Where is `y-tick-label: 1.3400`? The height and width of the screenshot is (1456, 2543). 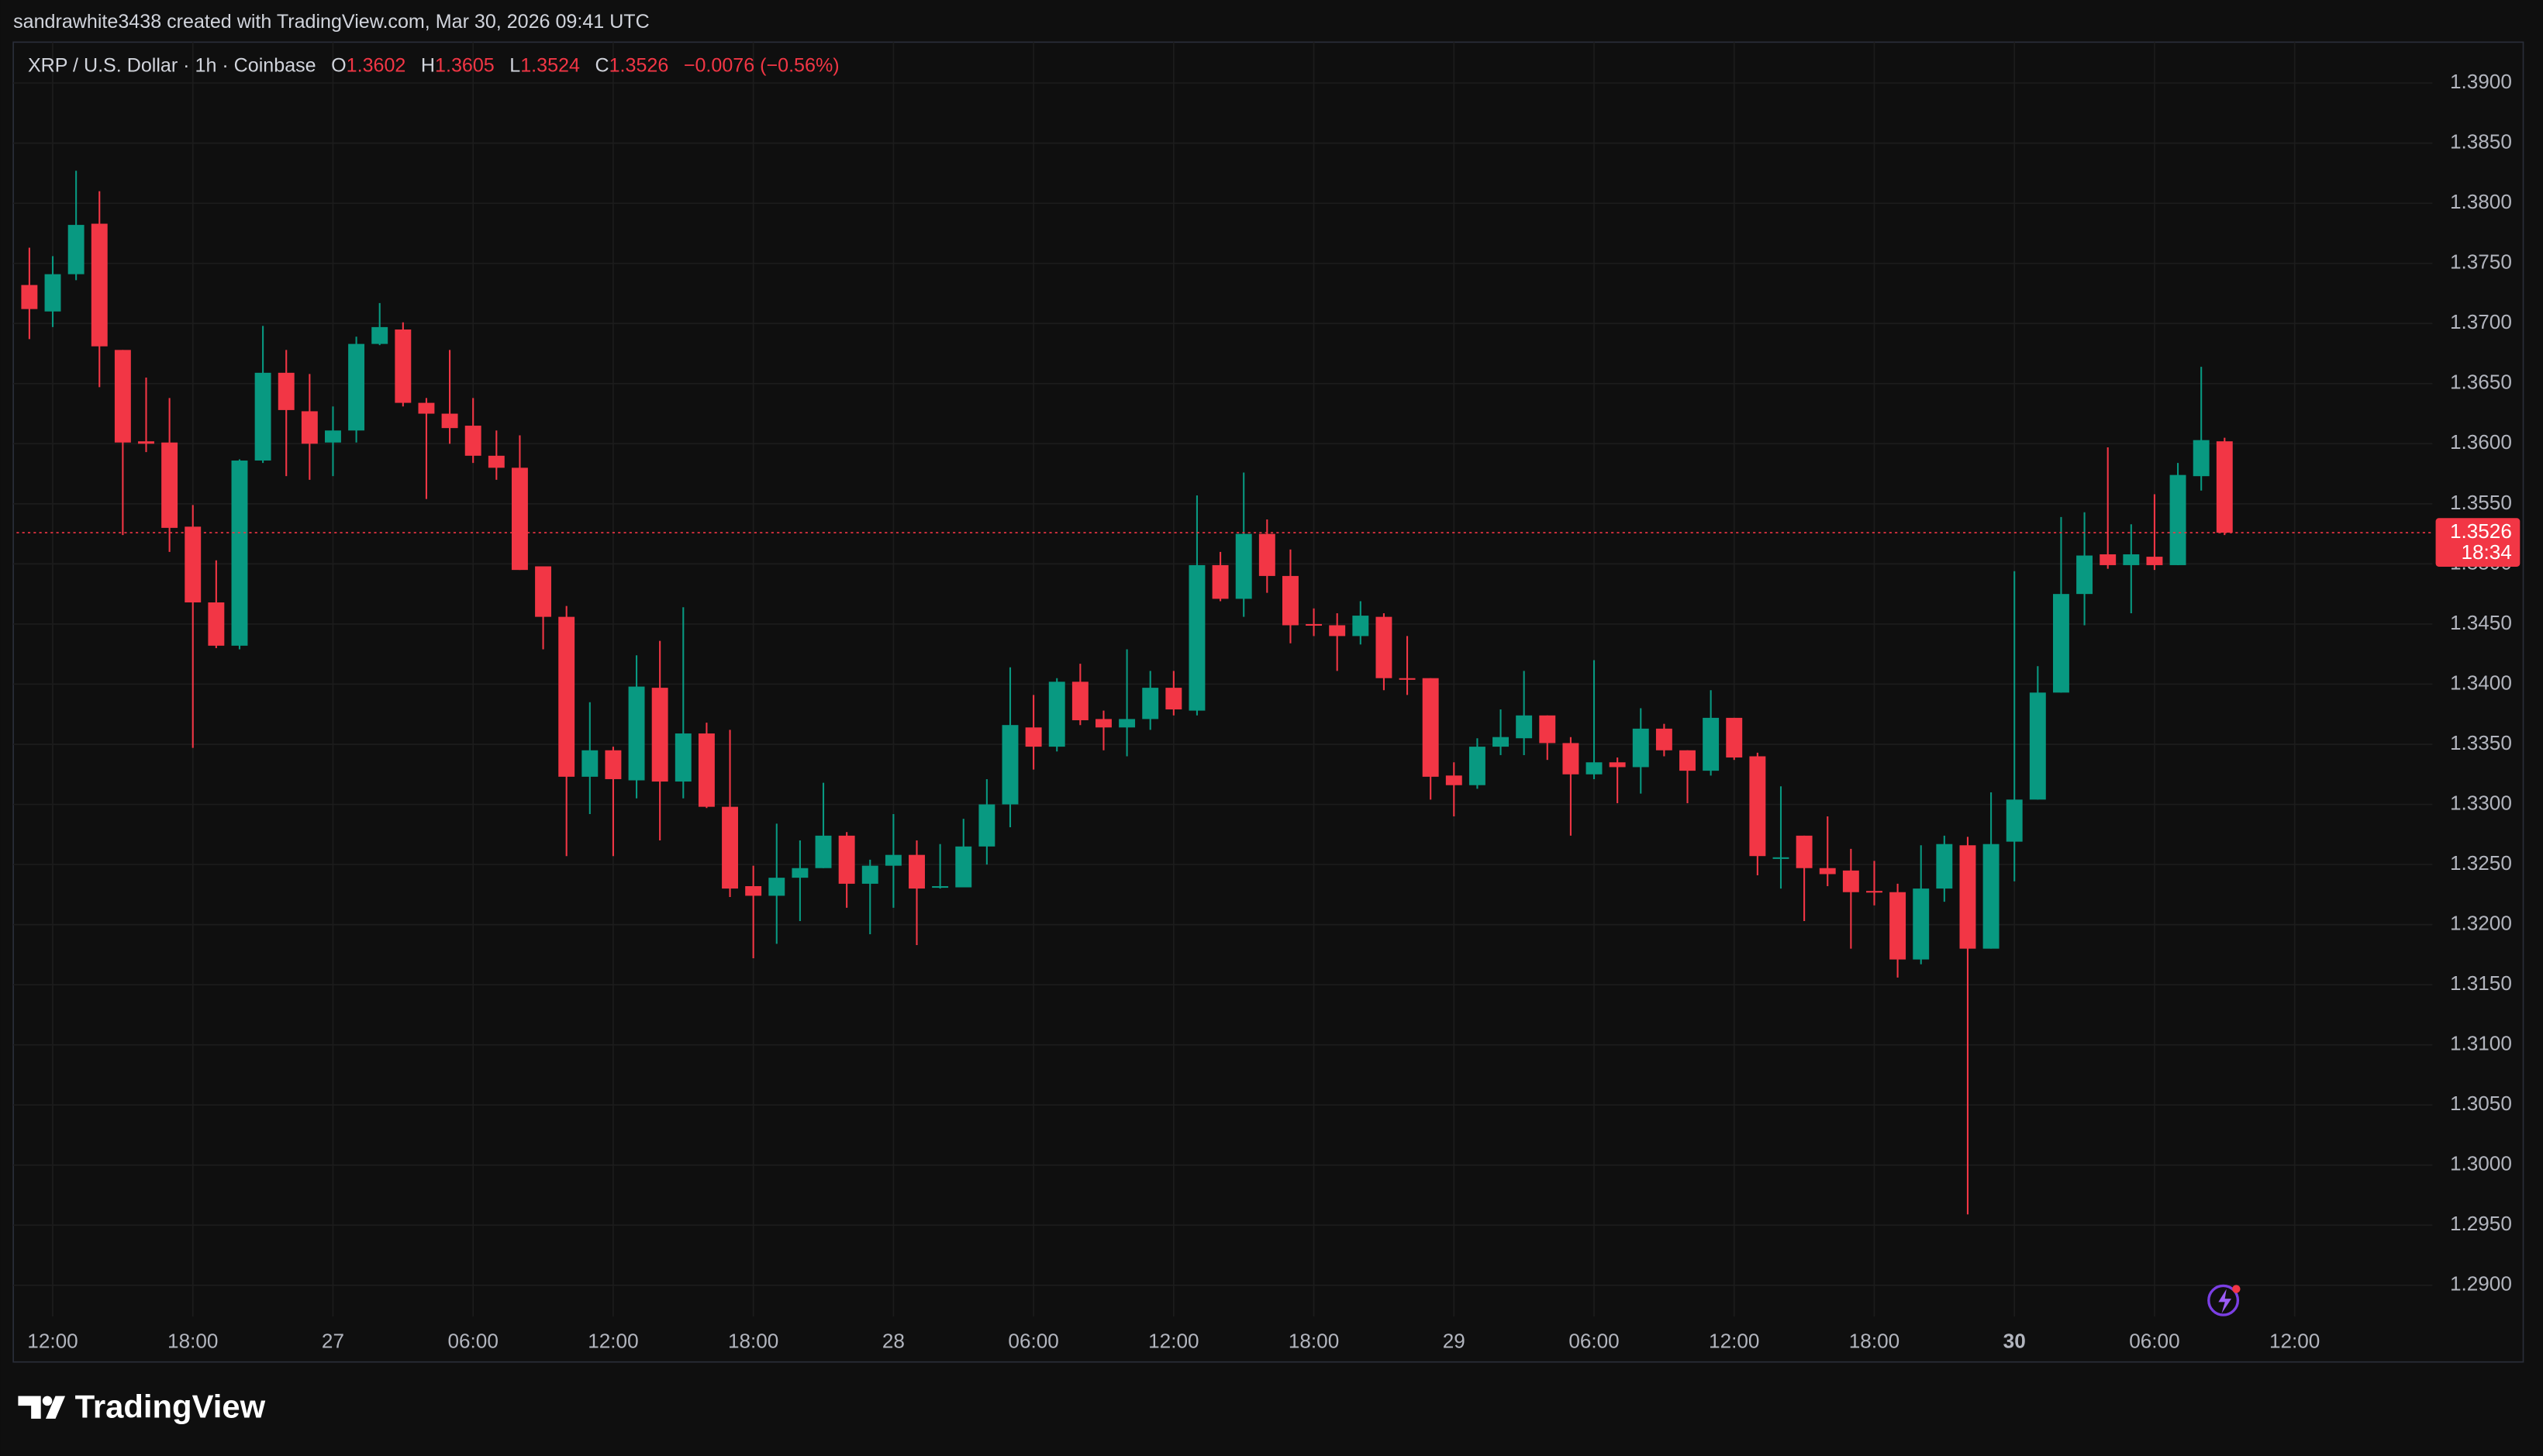 y-tick-label: 1.3400 is located at coordinates (2481, 682).